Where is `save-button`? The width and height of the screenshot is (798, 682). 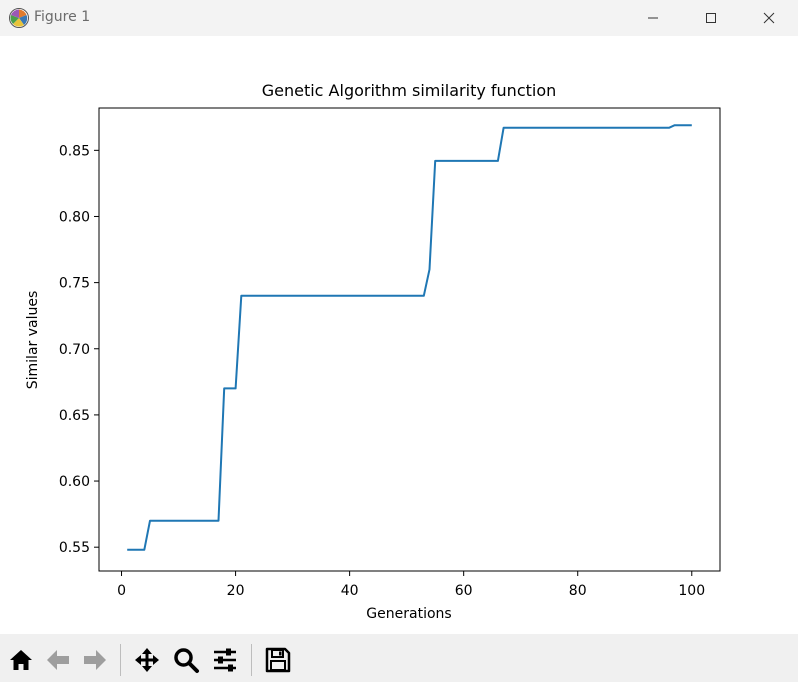
save-button is located at coordinates (278, 660).